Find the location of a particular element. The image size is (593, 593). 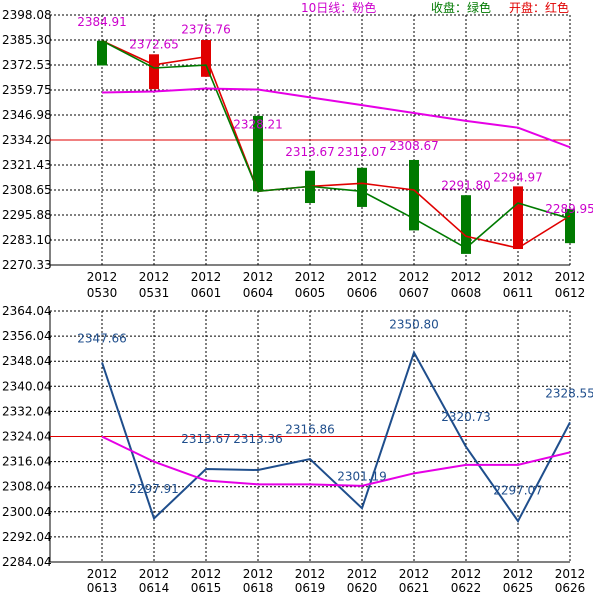

y-tick-label: 2308.65 is located at coordinates (27, 190).